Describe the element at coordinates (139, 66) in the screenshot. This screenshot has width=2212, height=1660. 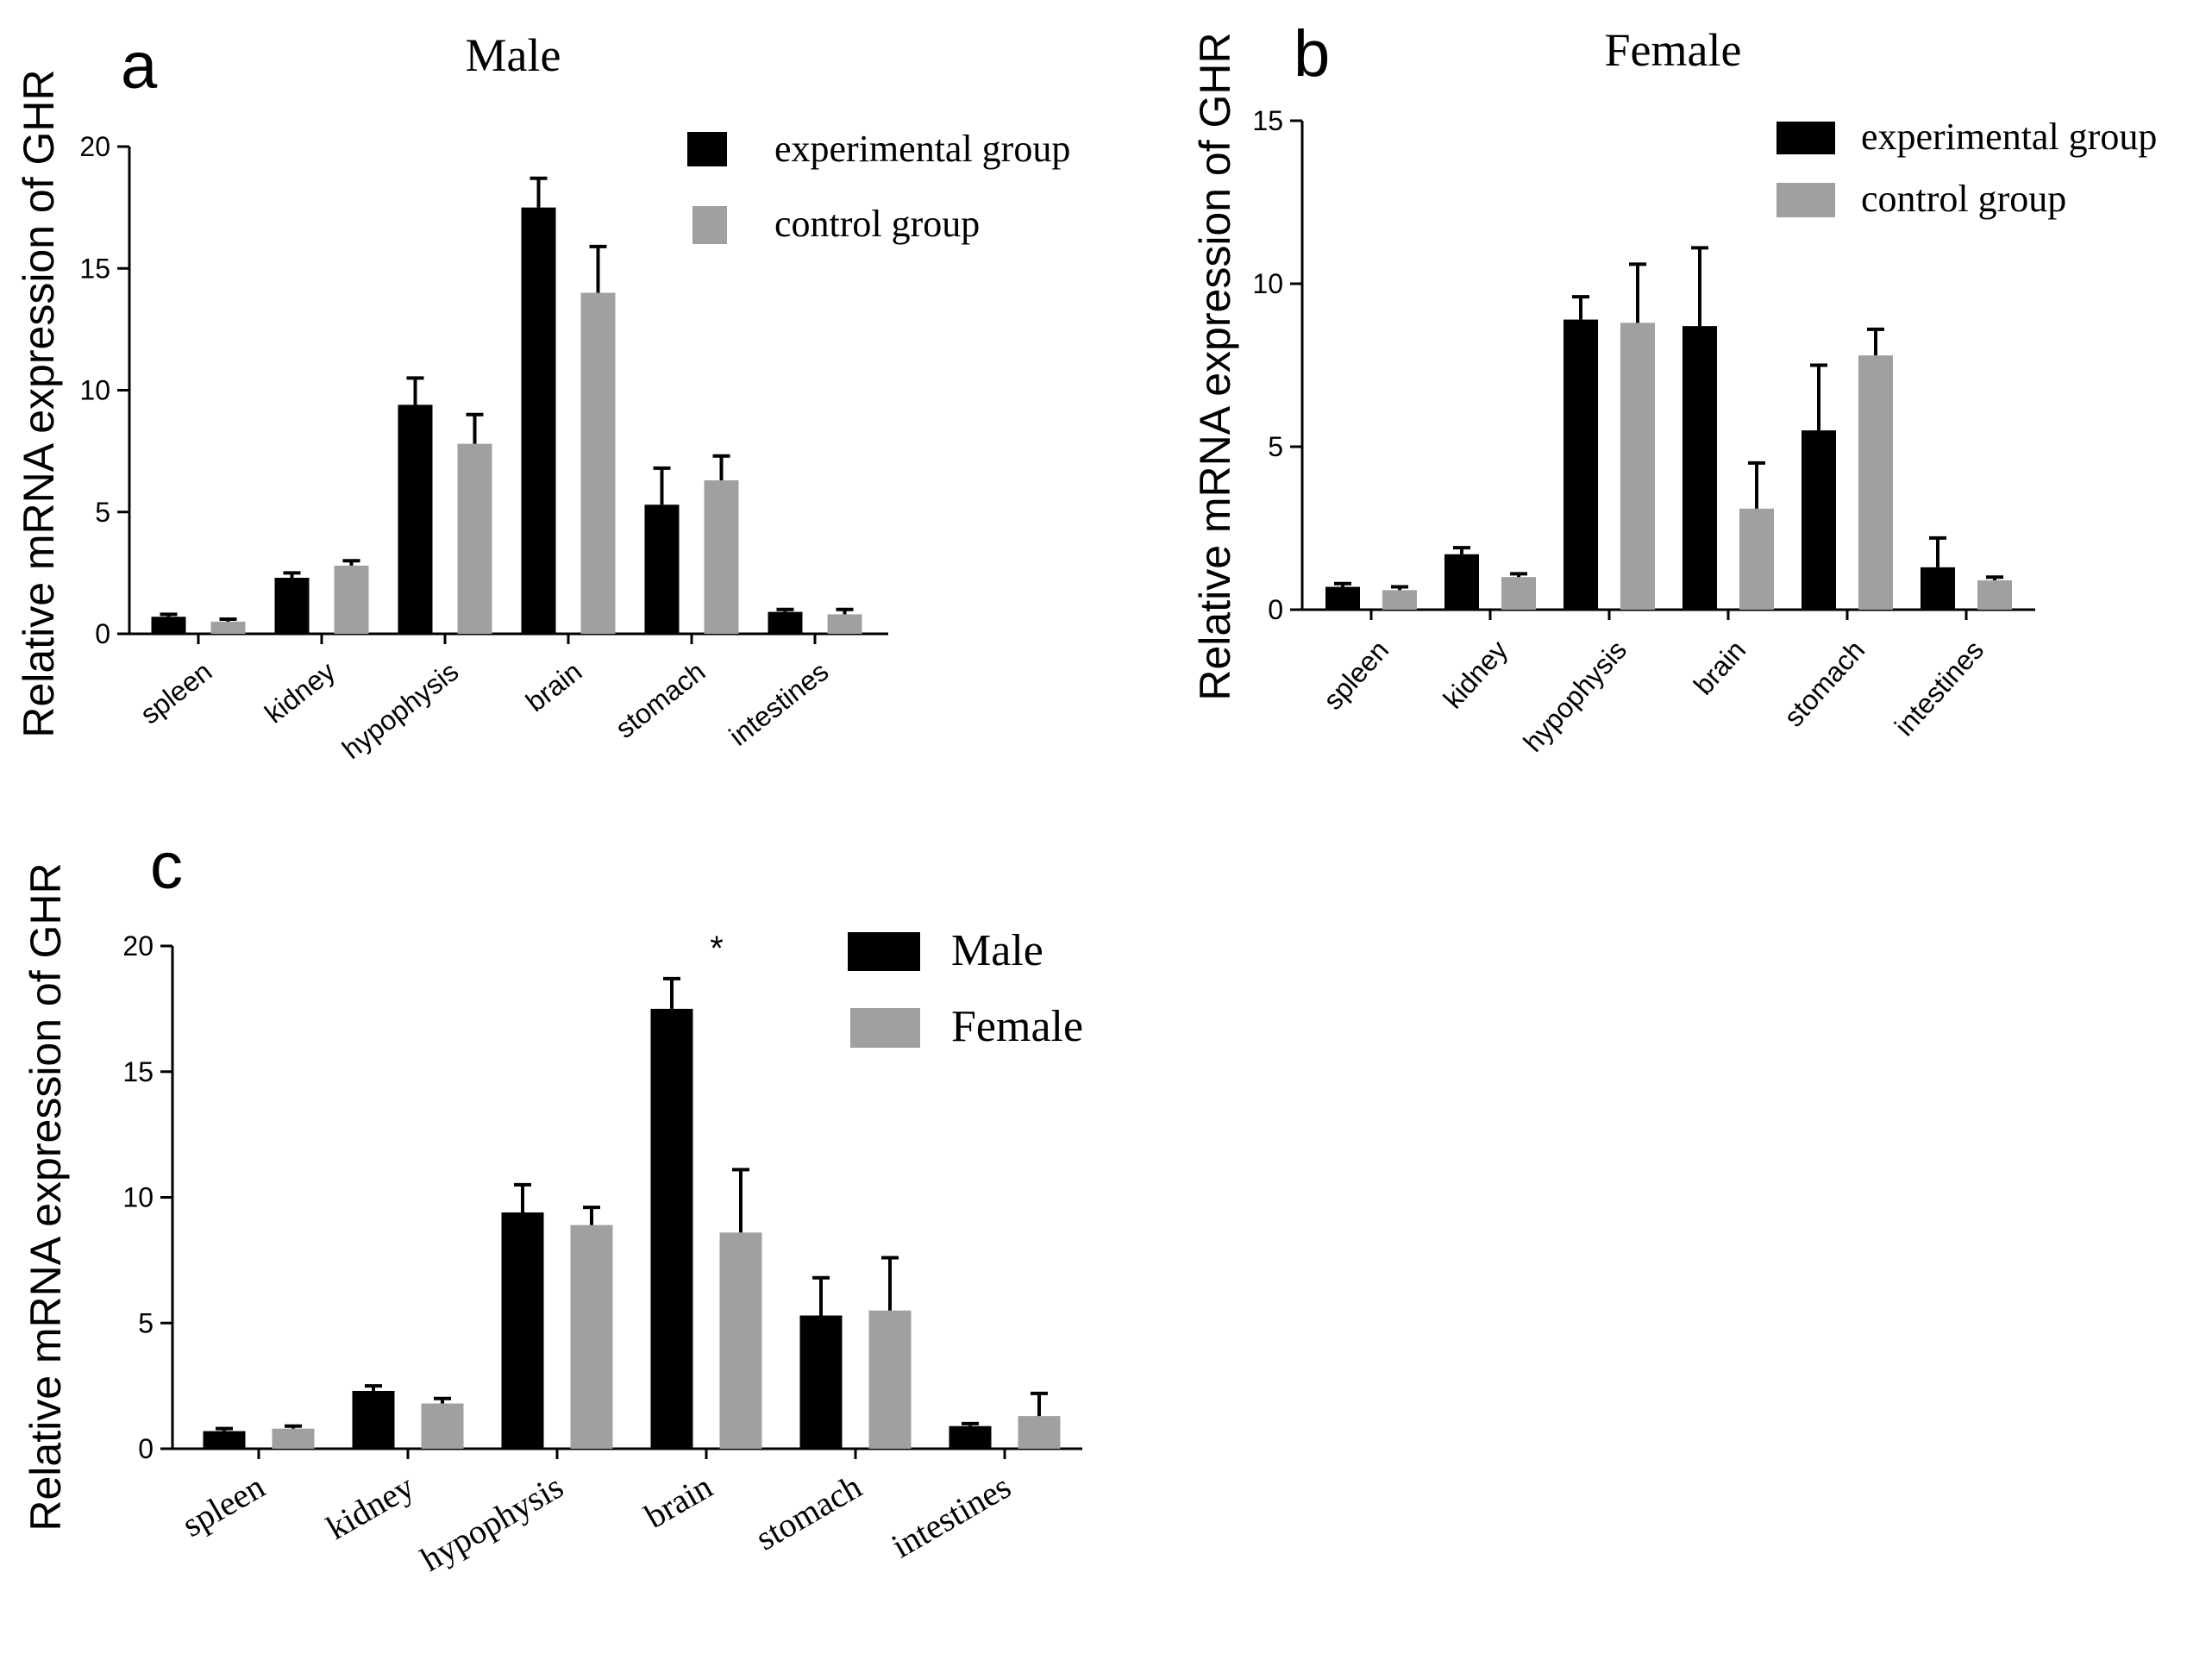
I see `panel-a-letter: a` at that location.